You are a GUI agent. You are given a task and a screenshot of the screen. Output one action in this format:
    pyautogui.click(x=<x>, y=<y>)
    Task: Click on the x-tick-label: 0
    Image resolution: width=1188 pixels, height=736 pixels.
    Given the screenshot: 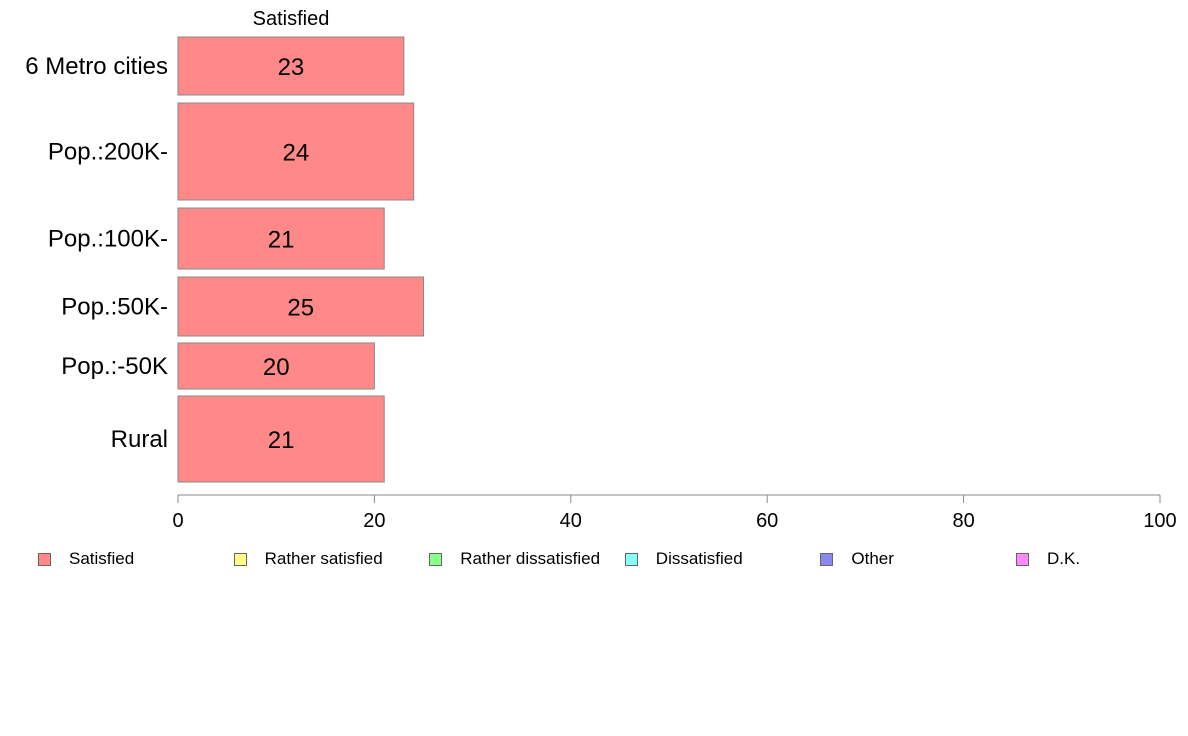 What is the action you would take?
    pyautogui.click(x=177, y=521)
    